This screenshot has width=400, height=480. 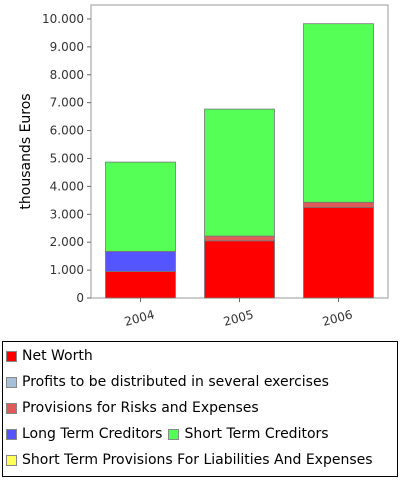 I want to click on legend-row: Net Worth, so click(x=52, y=357).